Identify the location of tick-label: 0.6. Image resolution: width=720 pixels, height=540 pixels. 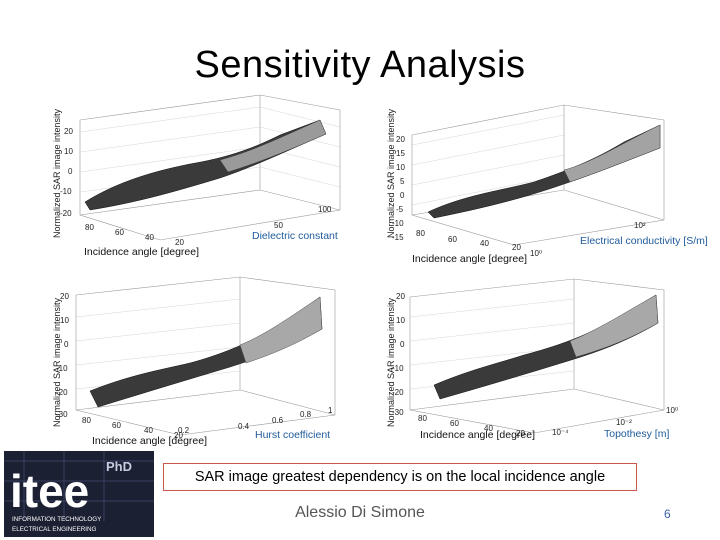
(278, 420).